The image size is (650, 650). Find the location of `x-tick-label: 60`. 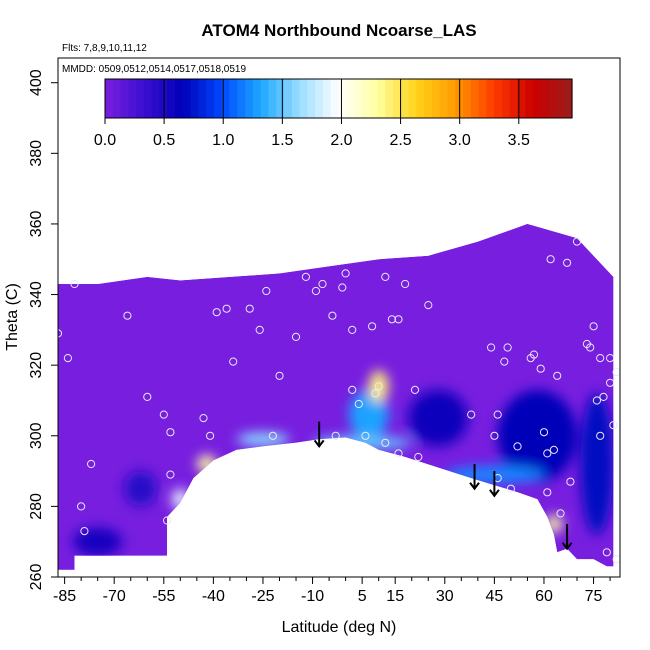

x-tick-label: 60 is located at coordinates (544, 596).